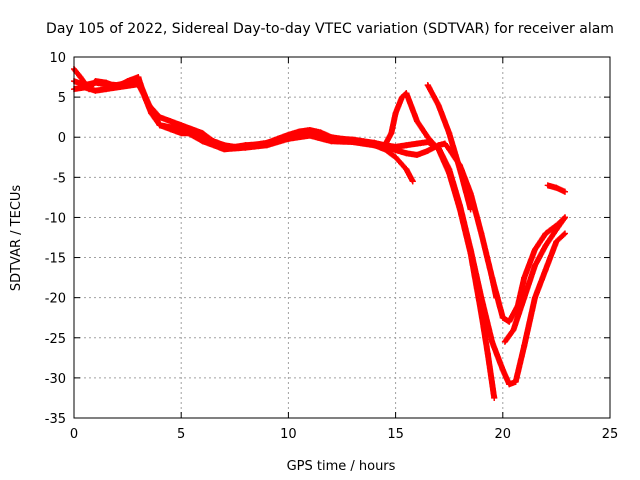  Describe the element at coordinates (395, 434) in the screenshot. I see `x-tick-label: 15` at that location.